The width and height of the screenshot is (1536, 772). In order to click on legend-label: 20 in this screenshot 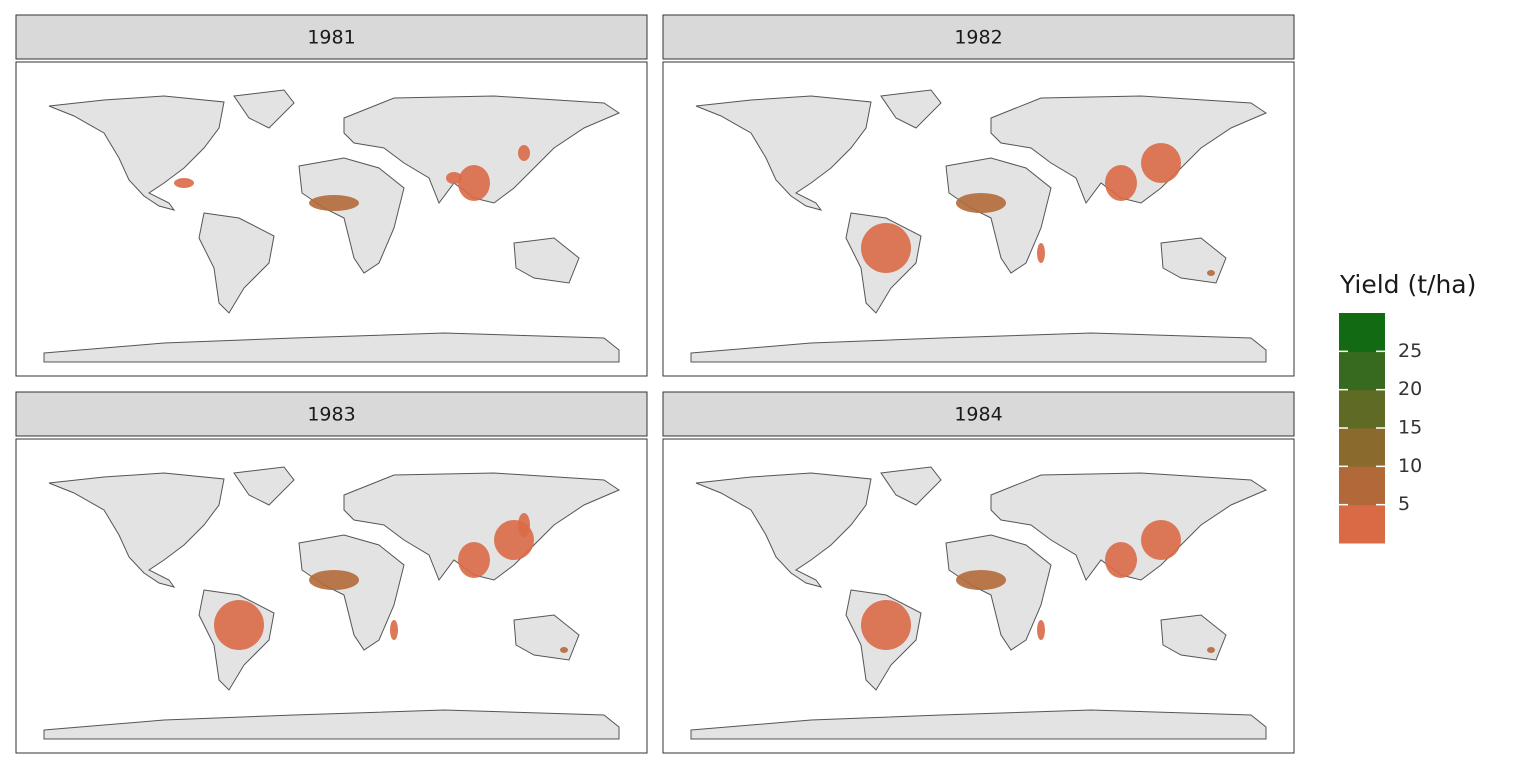, I will do `click(1410, 389)`.